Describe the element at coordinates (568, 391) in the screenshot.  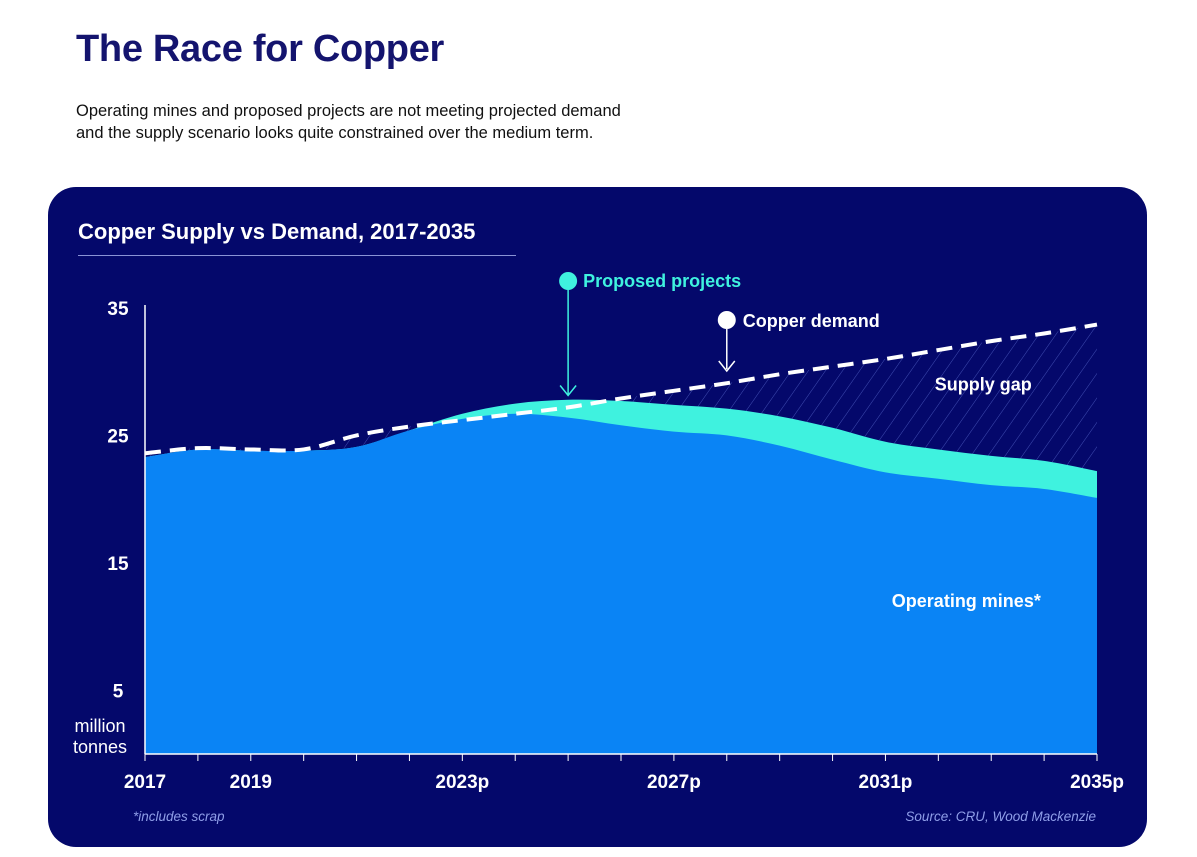
I see `proposed-projects-arrowhead` at that location.